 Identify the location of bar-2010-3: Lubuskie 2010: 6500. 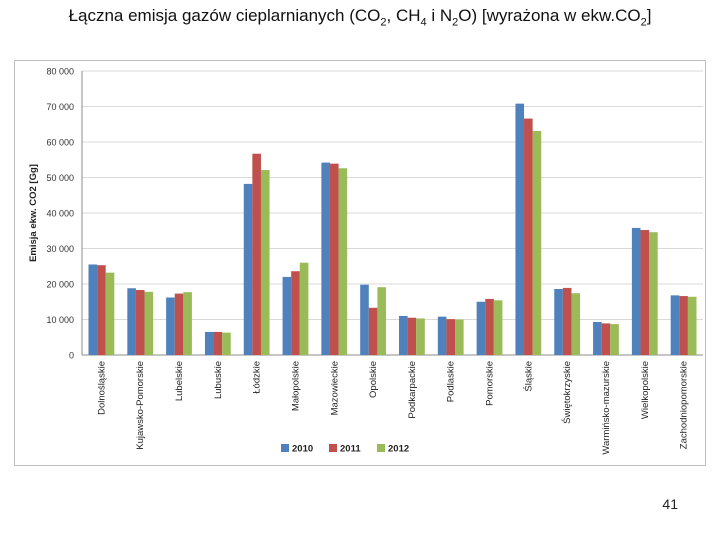
(209, 343).